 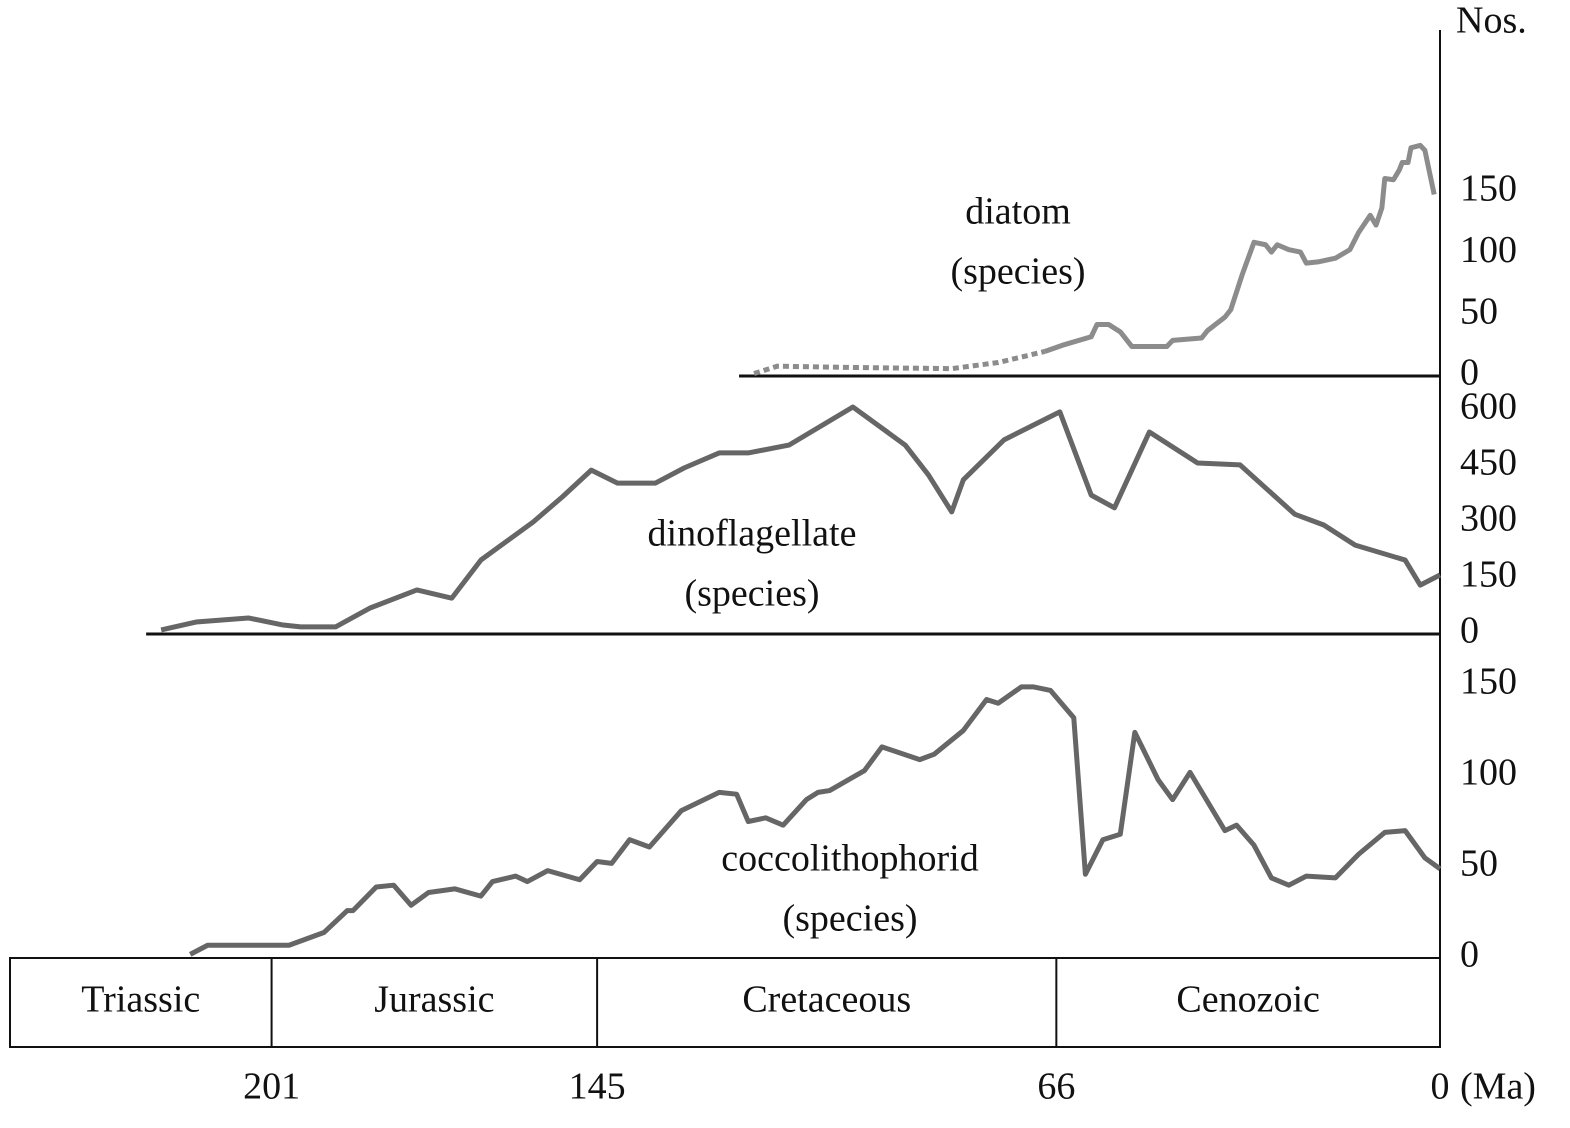 What do you see at coordinates (725, 1002) in the screenshot?
I see `period-bar` at bounding box center [725, 1002].